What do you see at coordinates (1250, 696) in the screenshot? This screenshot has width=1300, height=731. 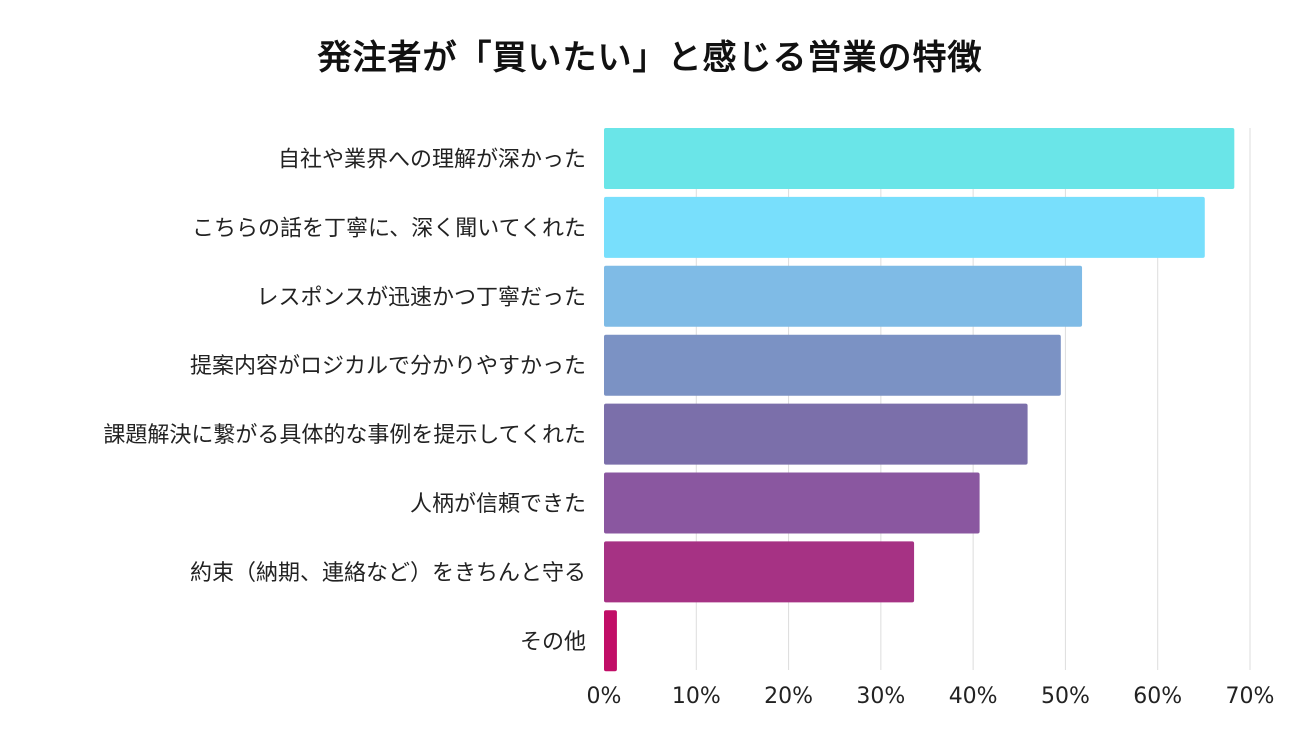 I see `x-tick-label: 70%` at bounding box center [1250, 696].